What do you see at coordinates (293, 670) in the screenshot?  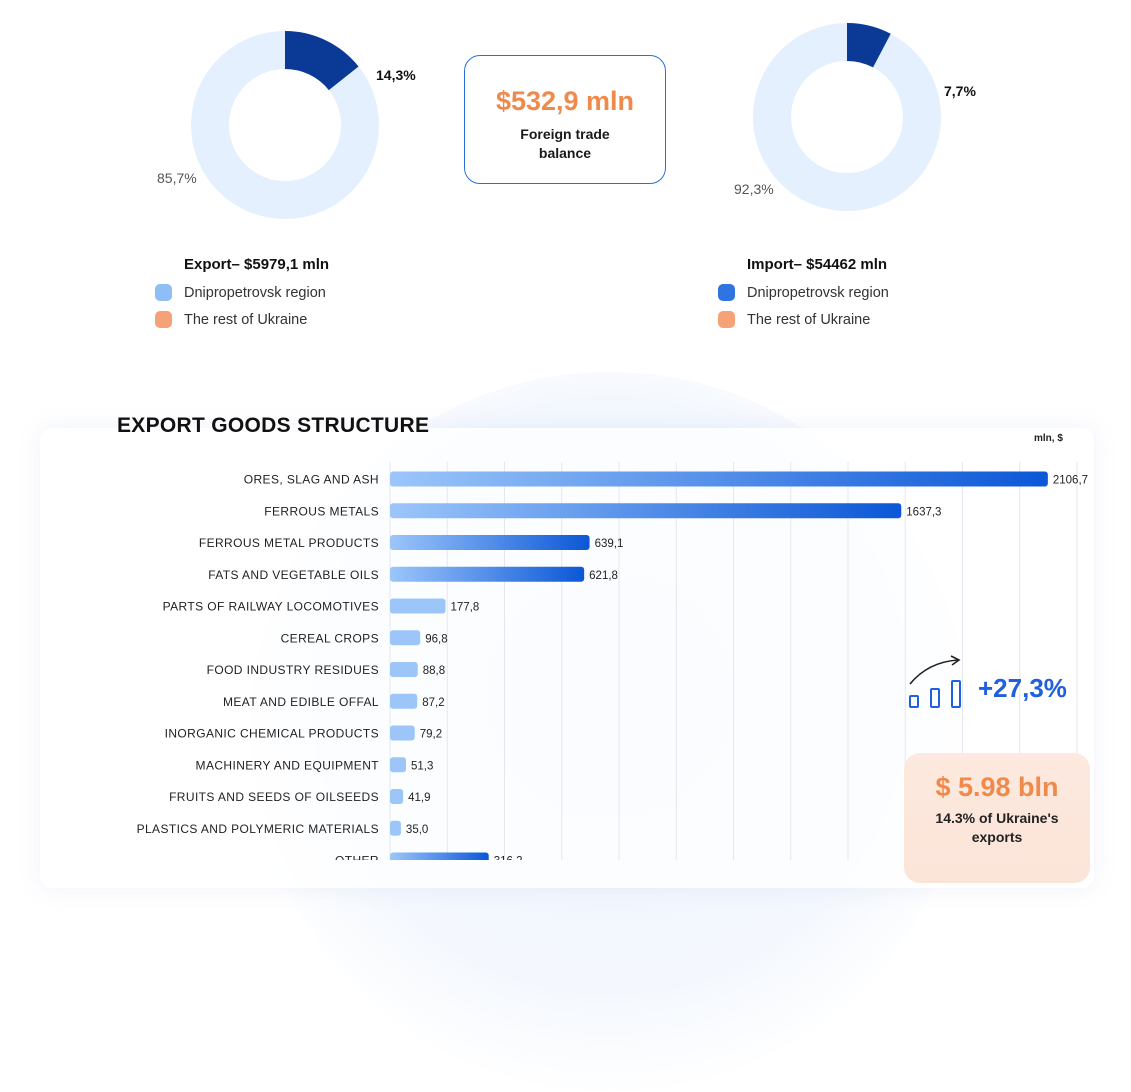 I see `category-label: FOOD INDUSTRY RESIDUES` at bounding box center [293, 670].